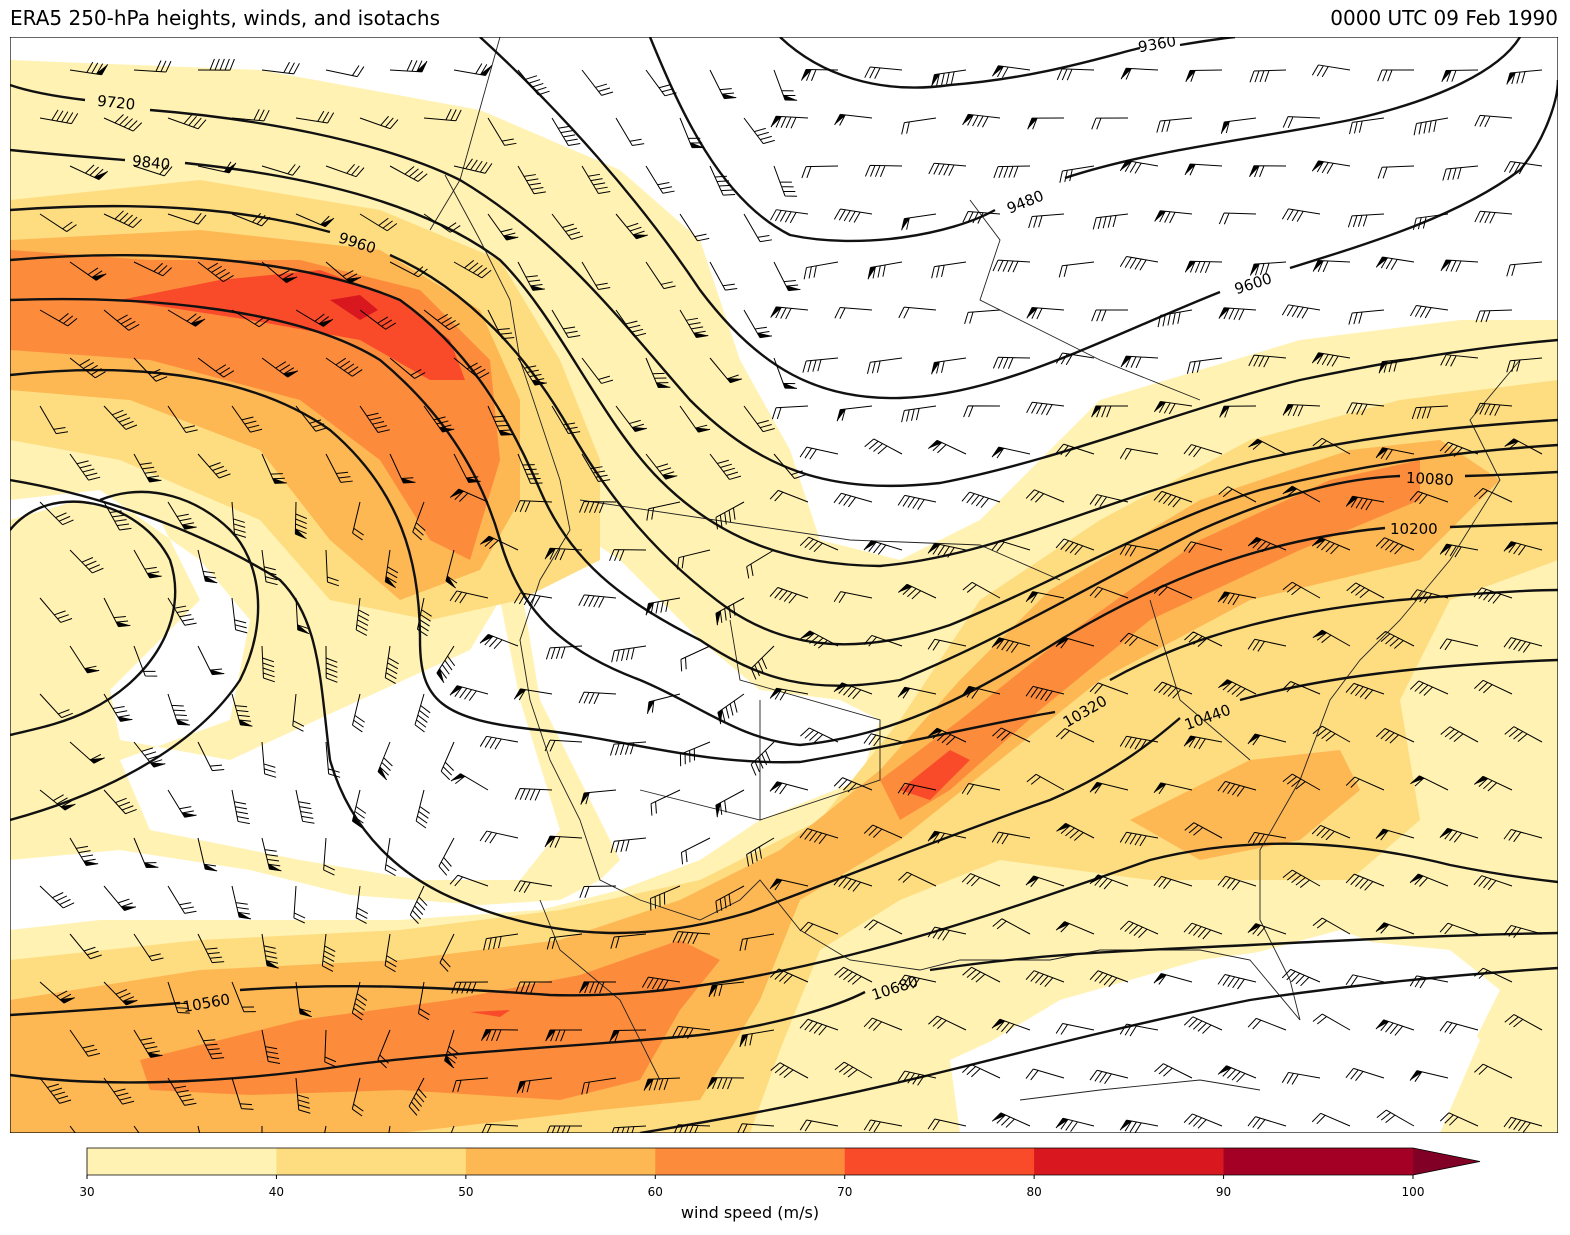 This screenshot has height=1235, width=1570. I want to click on valid-time: 0000 UTC 09 Feb 1990, so click(1444, 18).